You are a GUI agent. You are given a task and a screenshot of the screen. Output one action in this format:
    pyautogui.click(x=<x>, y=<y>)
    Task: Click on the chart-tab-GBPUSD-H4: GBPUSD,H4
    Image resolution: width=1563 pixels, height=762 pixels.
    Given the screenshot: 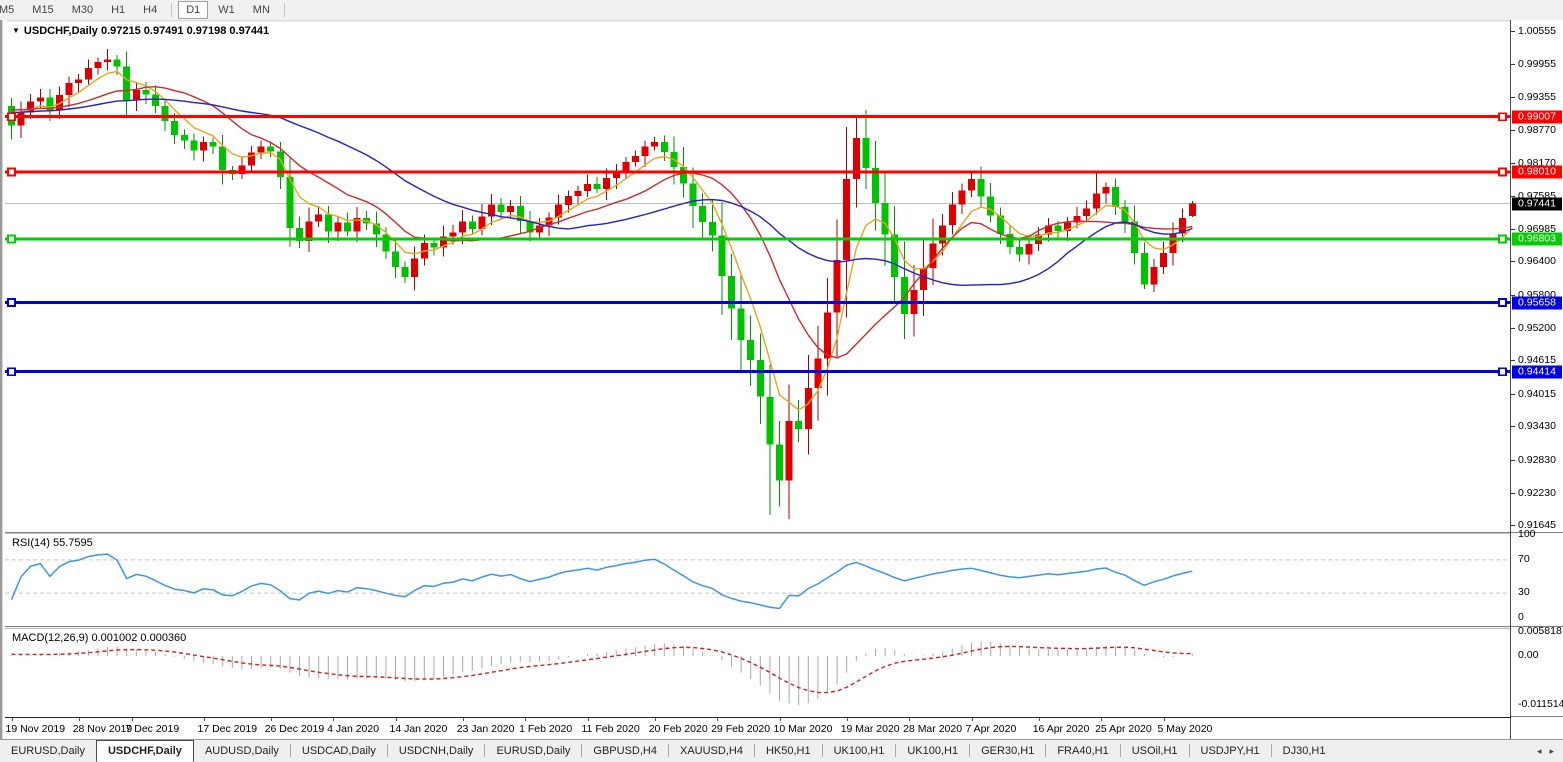 What is the action you would take?
    pyautogui.click(x=625, y=751)
    